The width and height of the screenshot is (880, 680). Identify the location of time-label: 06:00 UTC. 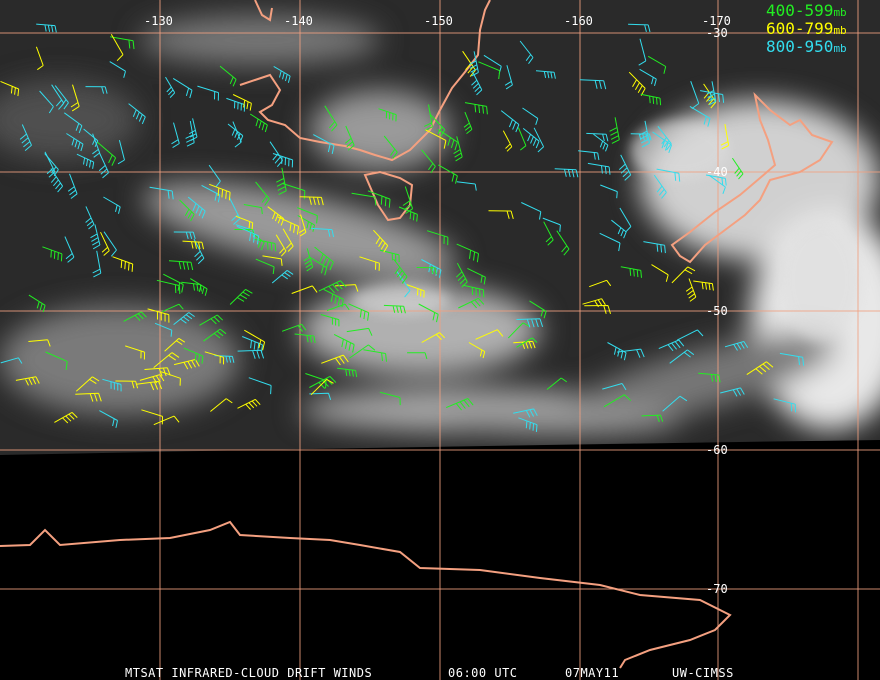
(483, 673).